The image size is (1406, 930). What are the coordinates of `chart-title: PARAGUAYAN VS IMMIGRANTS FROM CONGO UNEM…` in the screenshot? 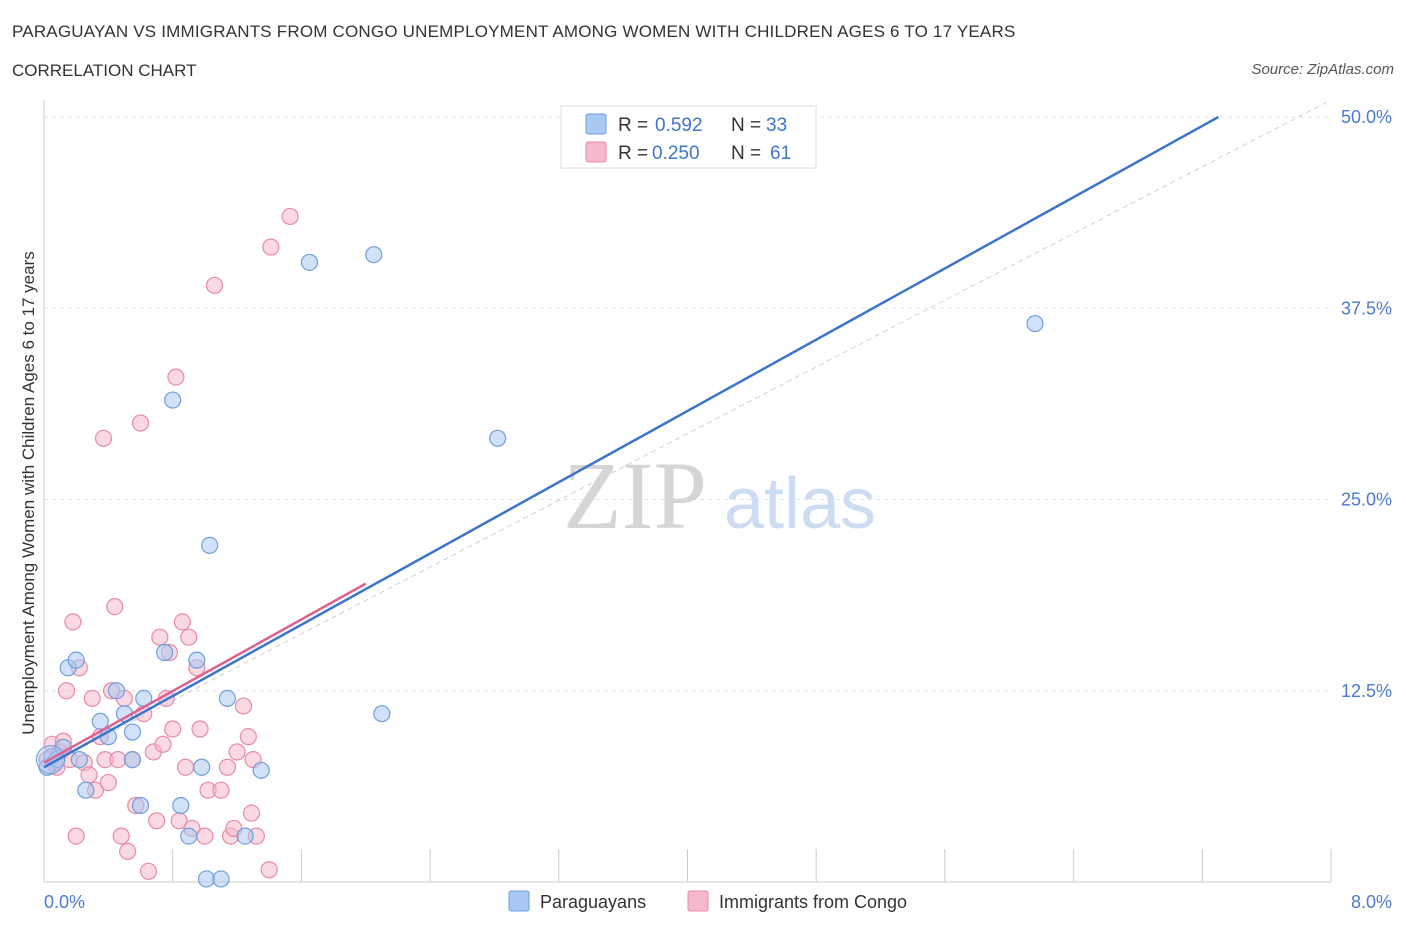 It's located at (514, 31).